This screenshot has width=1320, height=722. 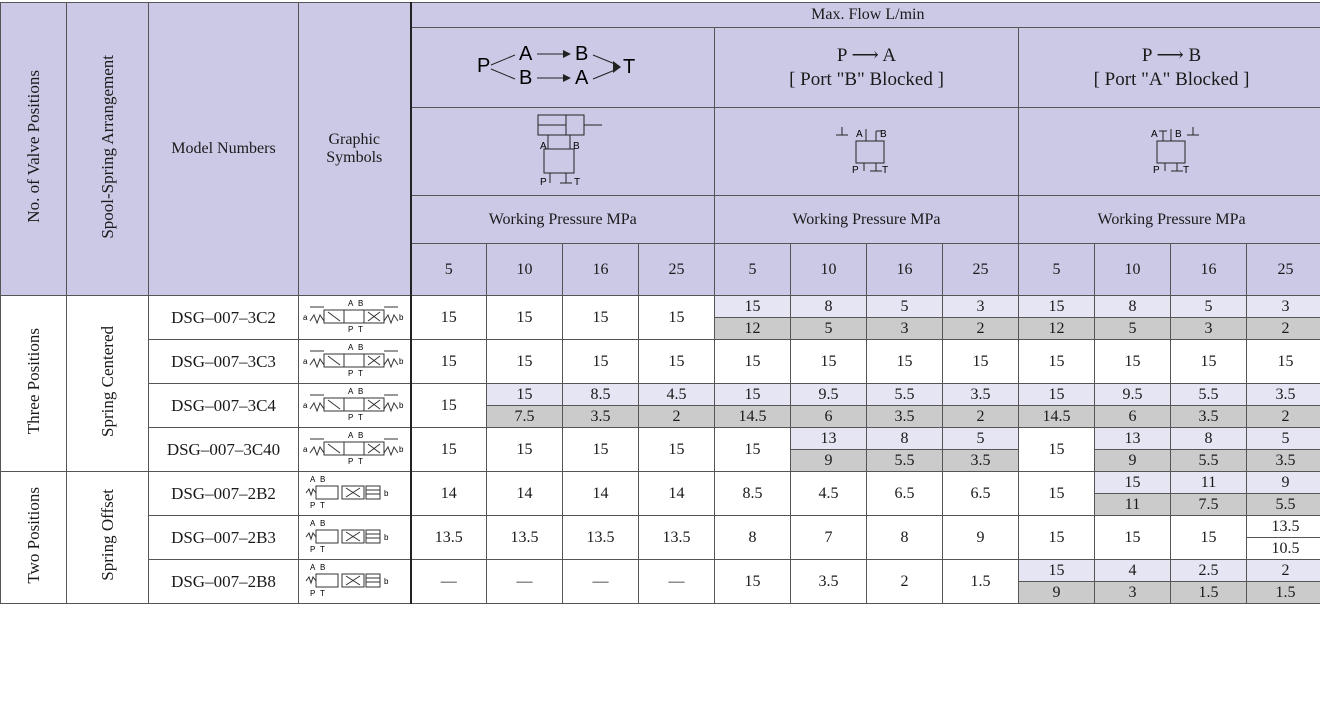 I want to click on circuit-symbol-2: A B P T, so click(x=866, y=151).